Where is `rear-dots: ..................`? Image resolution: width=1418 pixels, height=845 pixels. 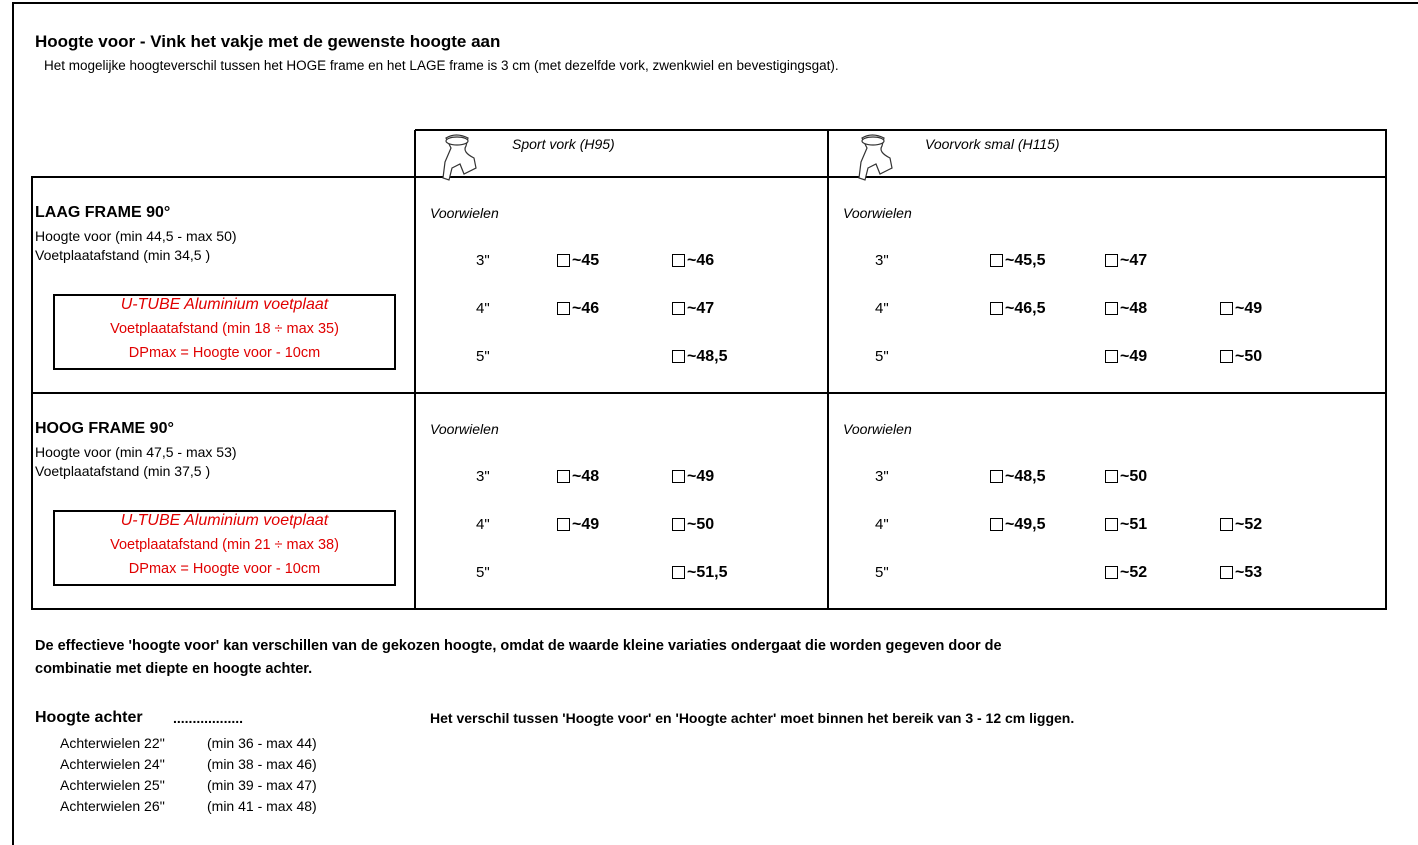
rear-dots: .................. is located at coordinates (208, 718).